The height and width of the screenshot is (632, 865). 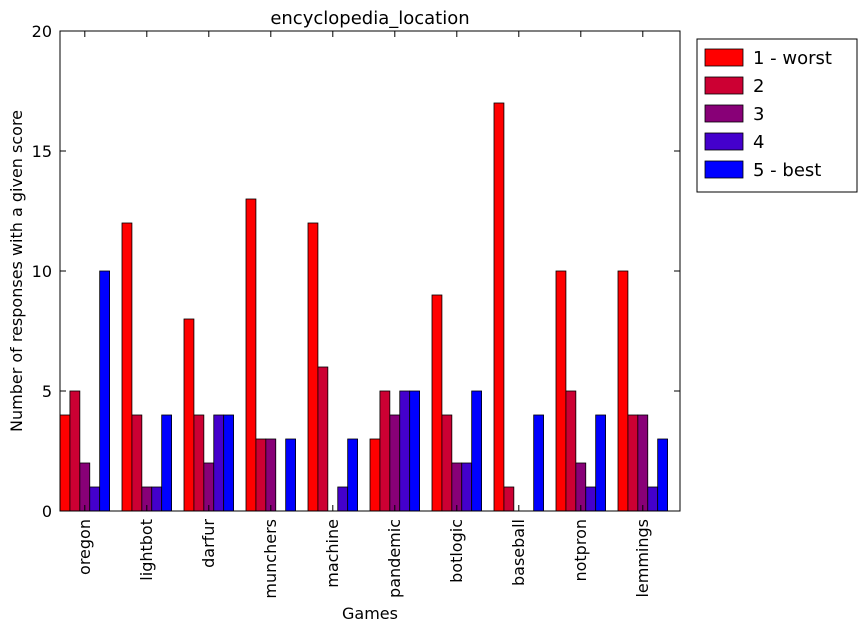 What do you see at coordinates (16, 271) in the screenshot?
I see `y-axis-label: Number of responses with a given score` at bounding box center [16, 271].